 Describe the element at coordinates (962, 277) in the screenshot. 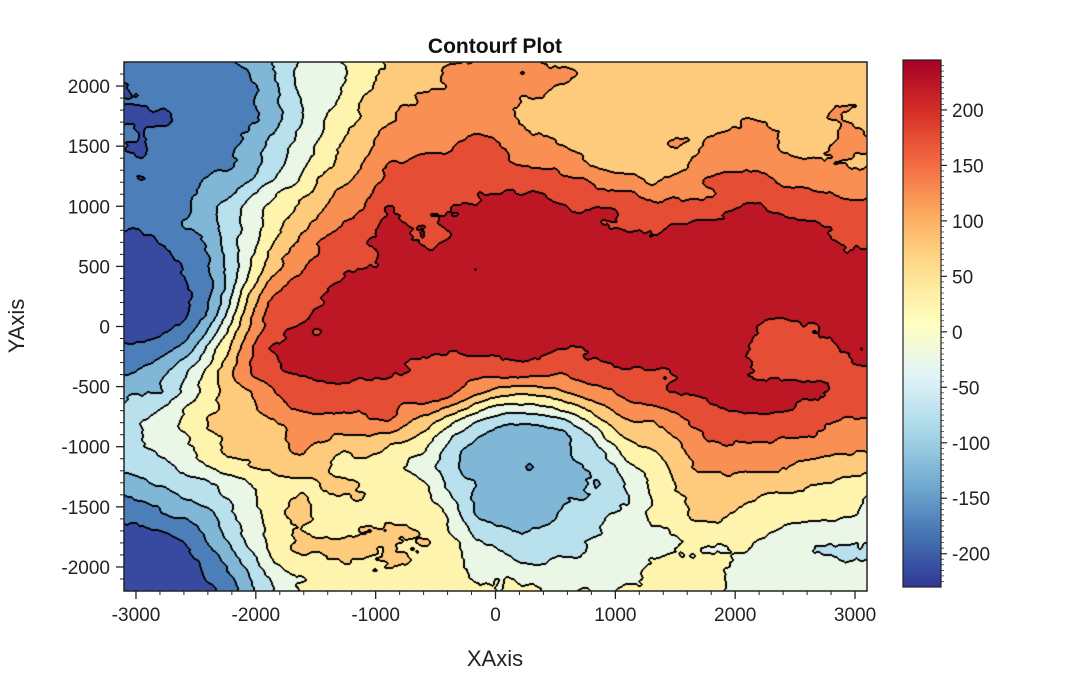

I see `colorbar-tick-label: 50` at that location.